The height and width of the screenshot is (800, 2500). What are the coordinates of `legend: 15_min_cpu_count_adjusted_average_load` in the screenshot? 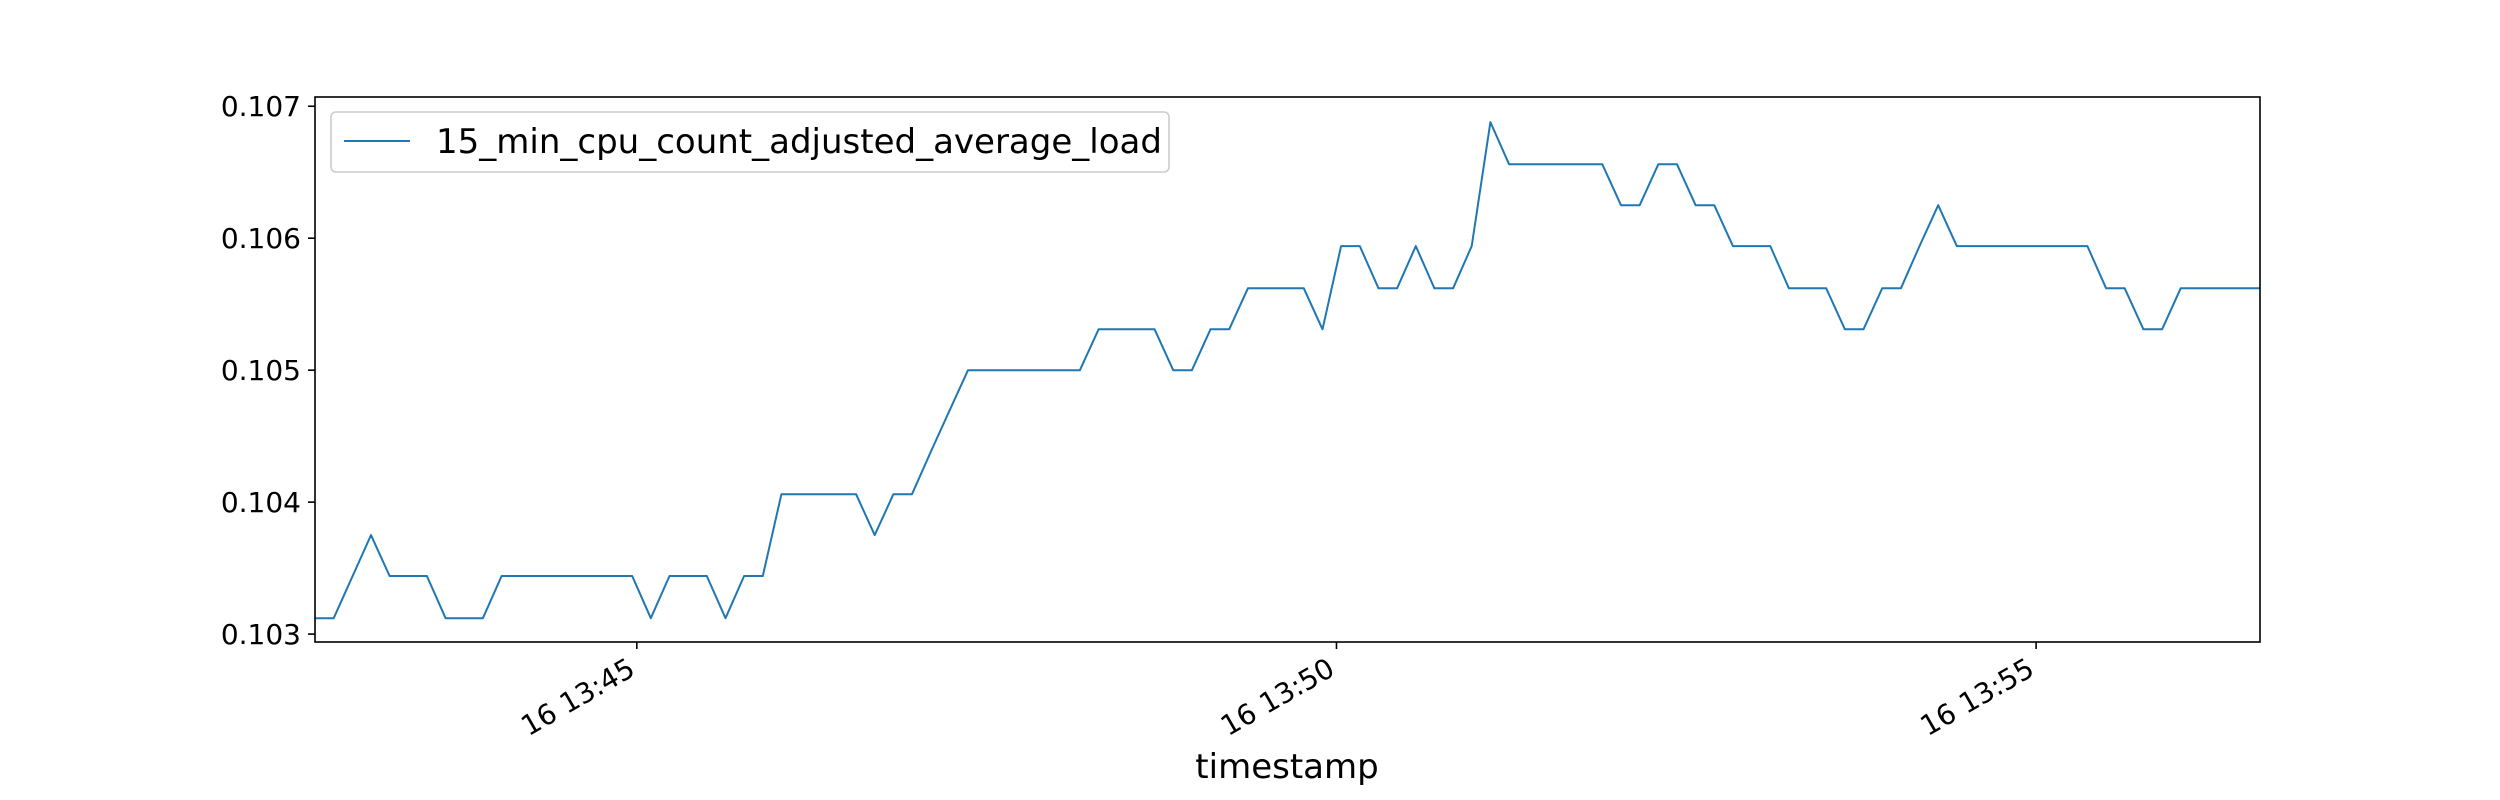 It's located at (750, 142).